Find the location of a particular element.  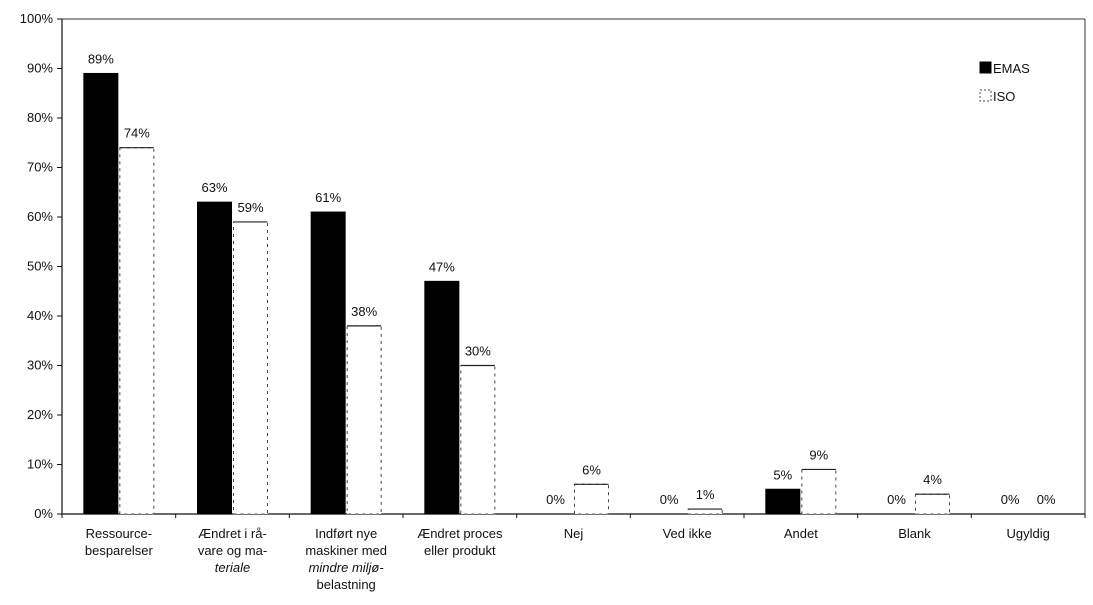

y-tick-label: 10% is located at coordinates (40, 464).